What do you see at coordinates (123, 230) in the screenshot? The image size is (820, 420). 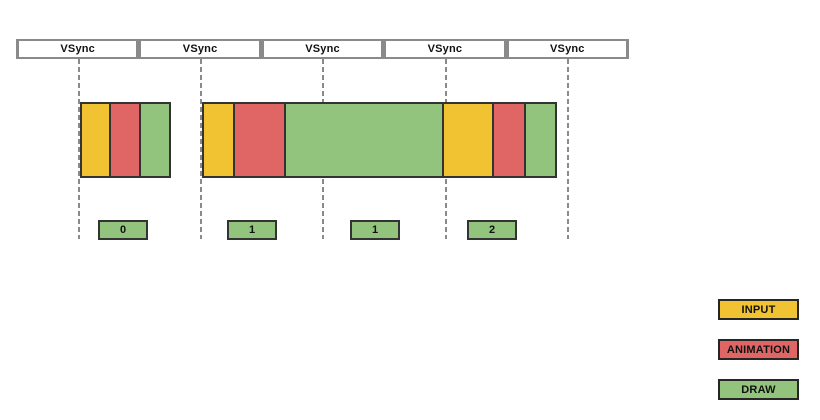 I see `frame-number-box: 0` at bounding box center [123, 230].